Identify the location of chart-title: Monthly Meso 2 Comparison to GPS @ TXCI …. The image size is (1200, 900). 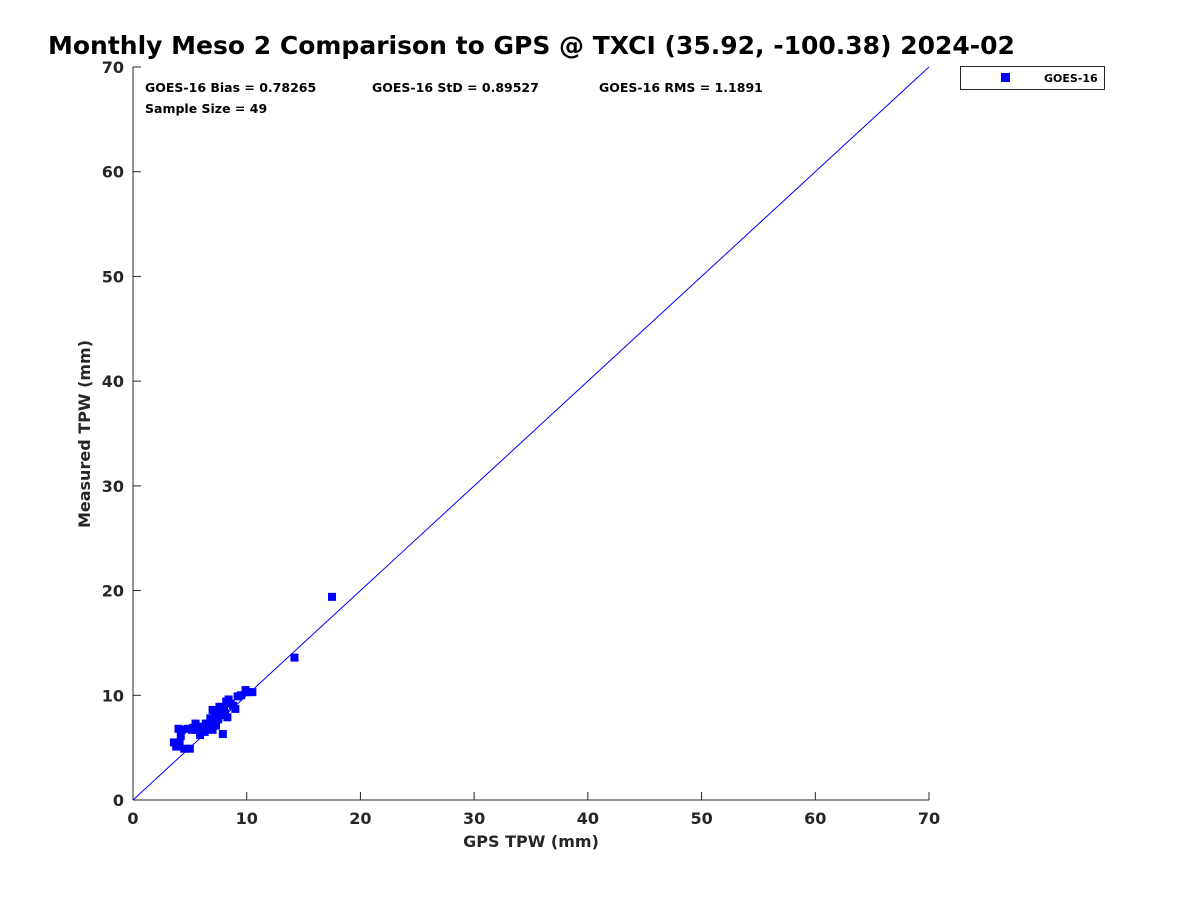
(531, 45).